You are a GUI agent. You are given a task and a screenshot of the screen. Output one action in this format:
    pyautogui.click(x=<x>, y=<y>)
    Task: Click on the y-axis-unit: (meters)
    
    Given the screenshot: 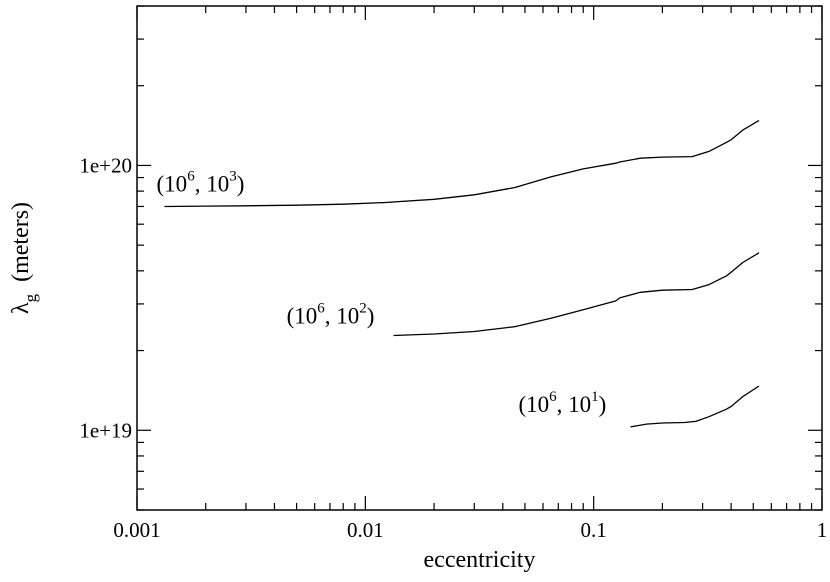 What is the action you would take?
    pyautogui.click(x=21, y=248)
    